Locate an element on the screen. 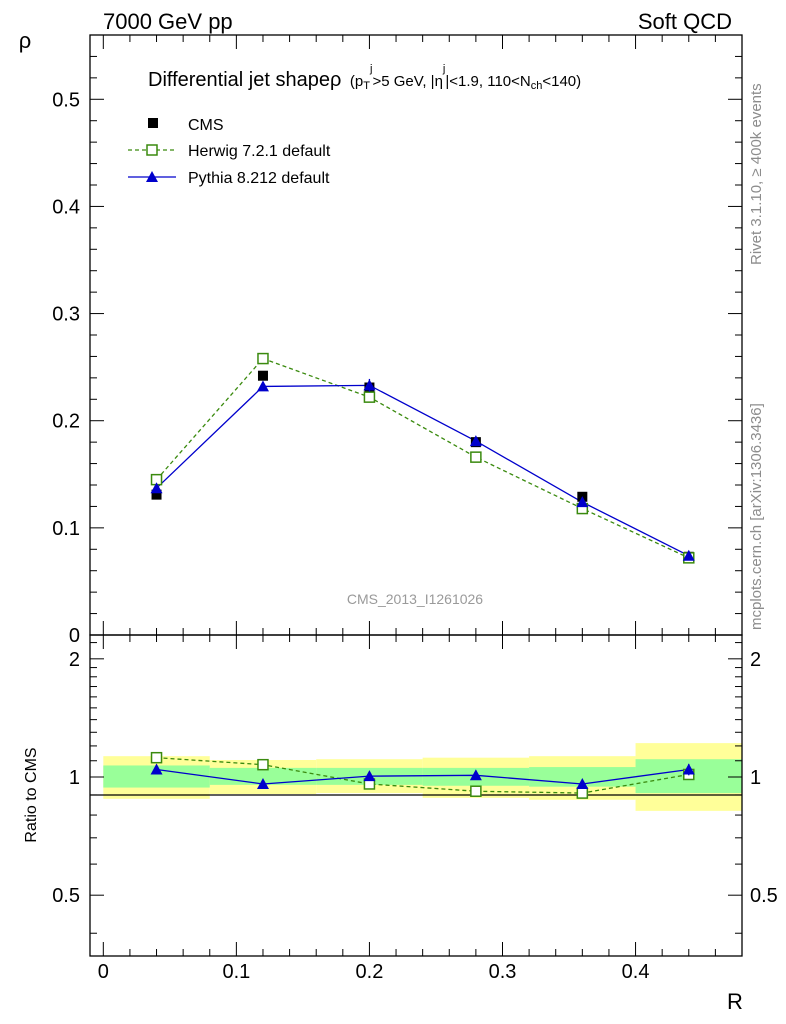  ratio-y-tick-label-right: 0.5 is located at coordinates (764, 896).